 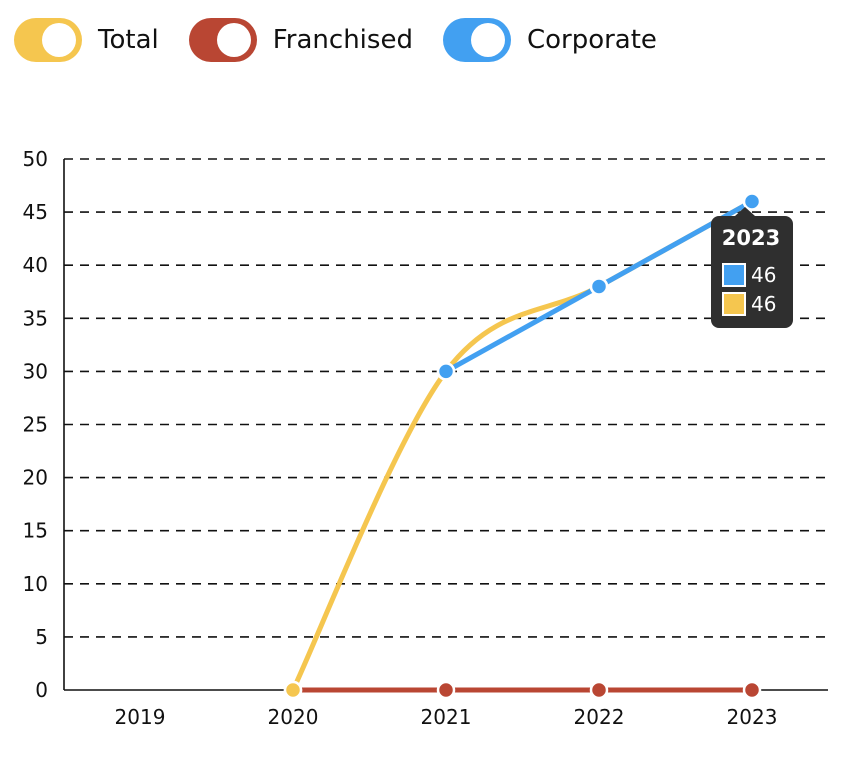 I want to click on y-tick-label-0: 0, so click(x=41, y=690).